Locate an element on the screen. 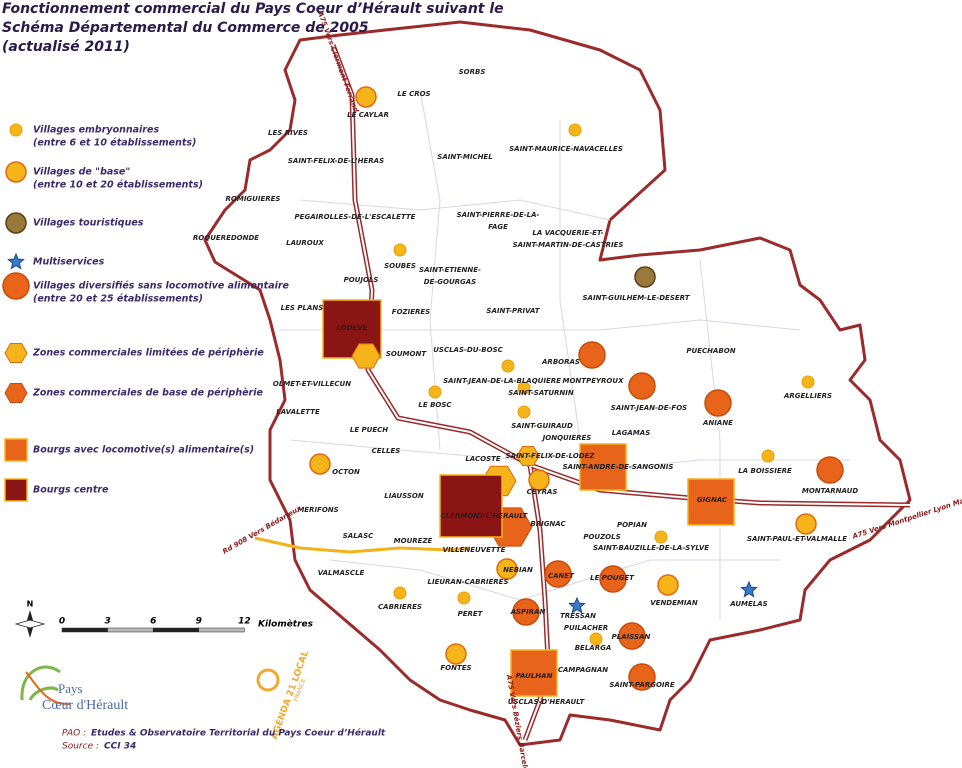 This screenshot has width=962, height=768. place-label: PERET is located at coordinates (471, 614).